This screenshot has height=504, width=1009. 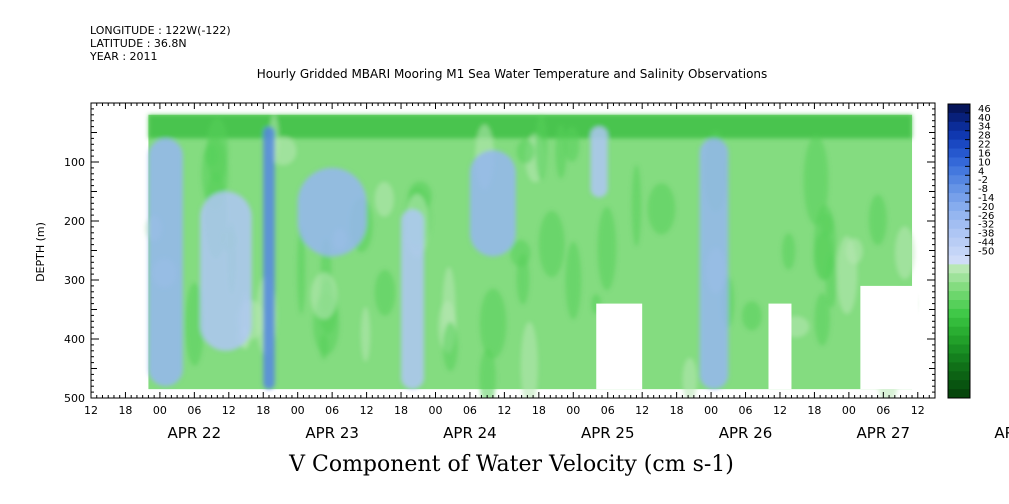 What do you see at coordinates (160, 30) in the screenshot?
I see `longitude-label: LONGITUDE : 122W(-122)` at bounding box center [160, 30].